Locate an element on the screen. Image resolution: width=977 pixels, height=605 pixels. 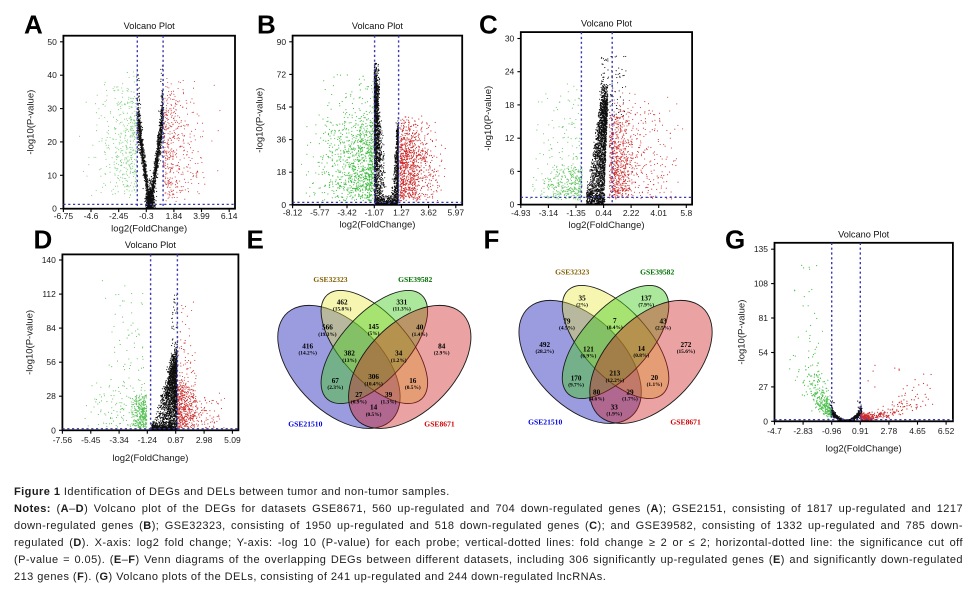
svg-text: 272 is located at coordinates (686, 345).